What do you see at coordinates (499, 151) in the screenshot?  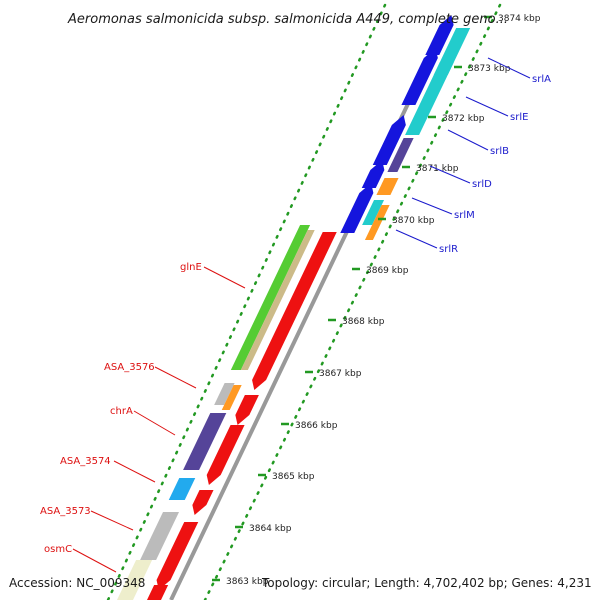 I see `gene-label-srlB: srlB` at bounding box center [499, 151].